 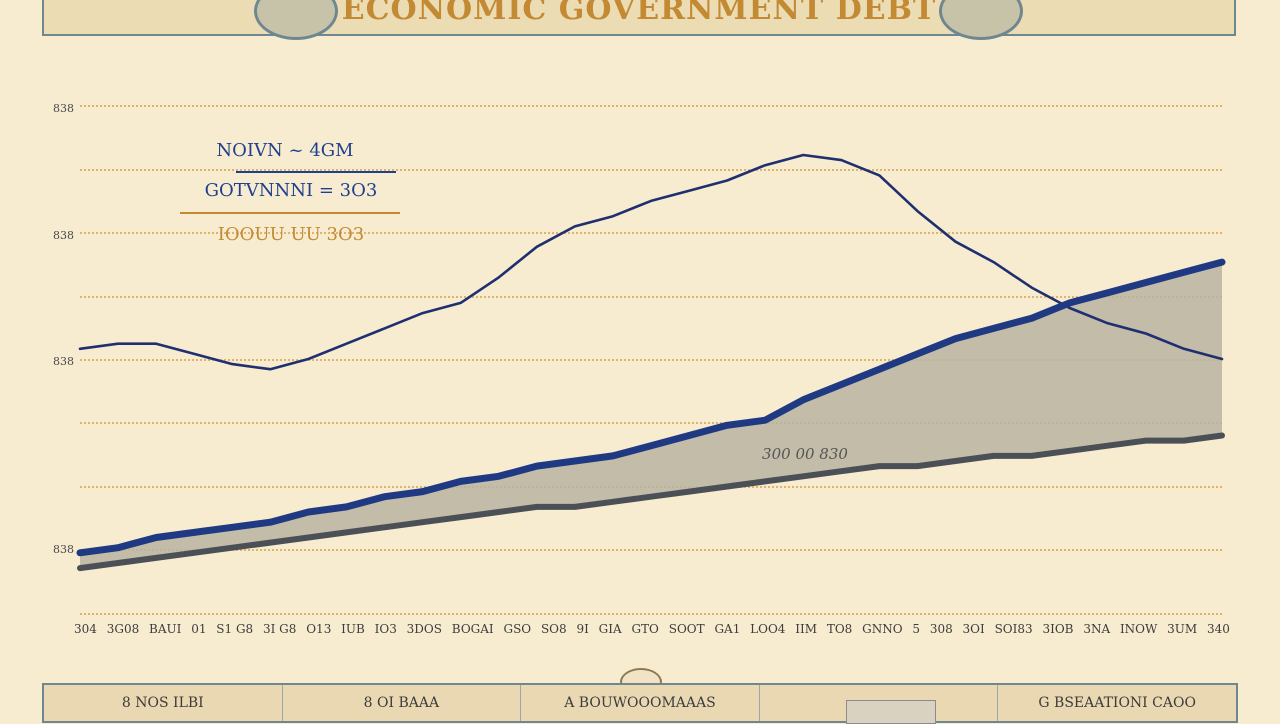 I want to click on x-tick-label: LOO4, so click(x=768, y=629).